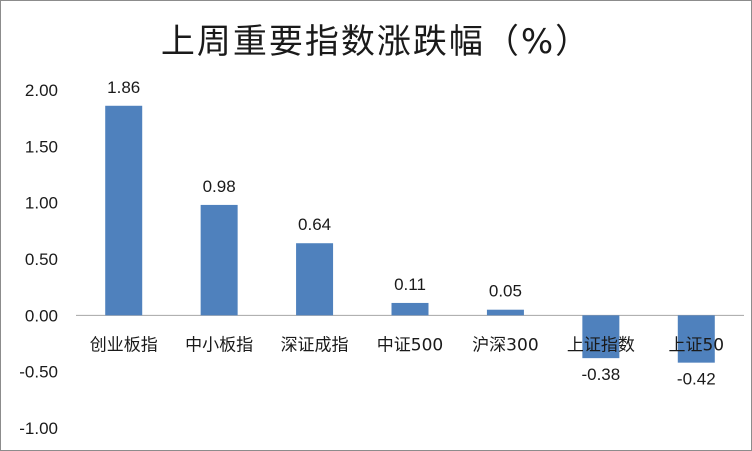 This screenshot has height=451, width=752. I want to click on data-label: 0.11, so click(410, 284).